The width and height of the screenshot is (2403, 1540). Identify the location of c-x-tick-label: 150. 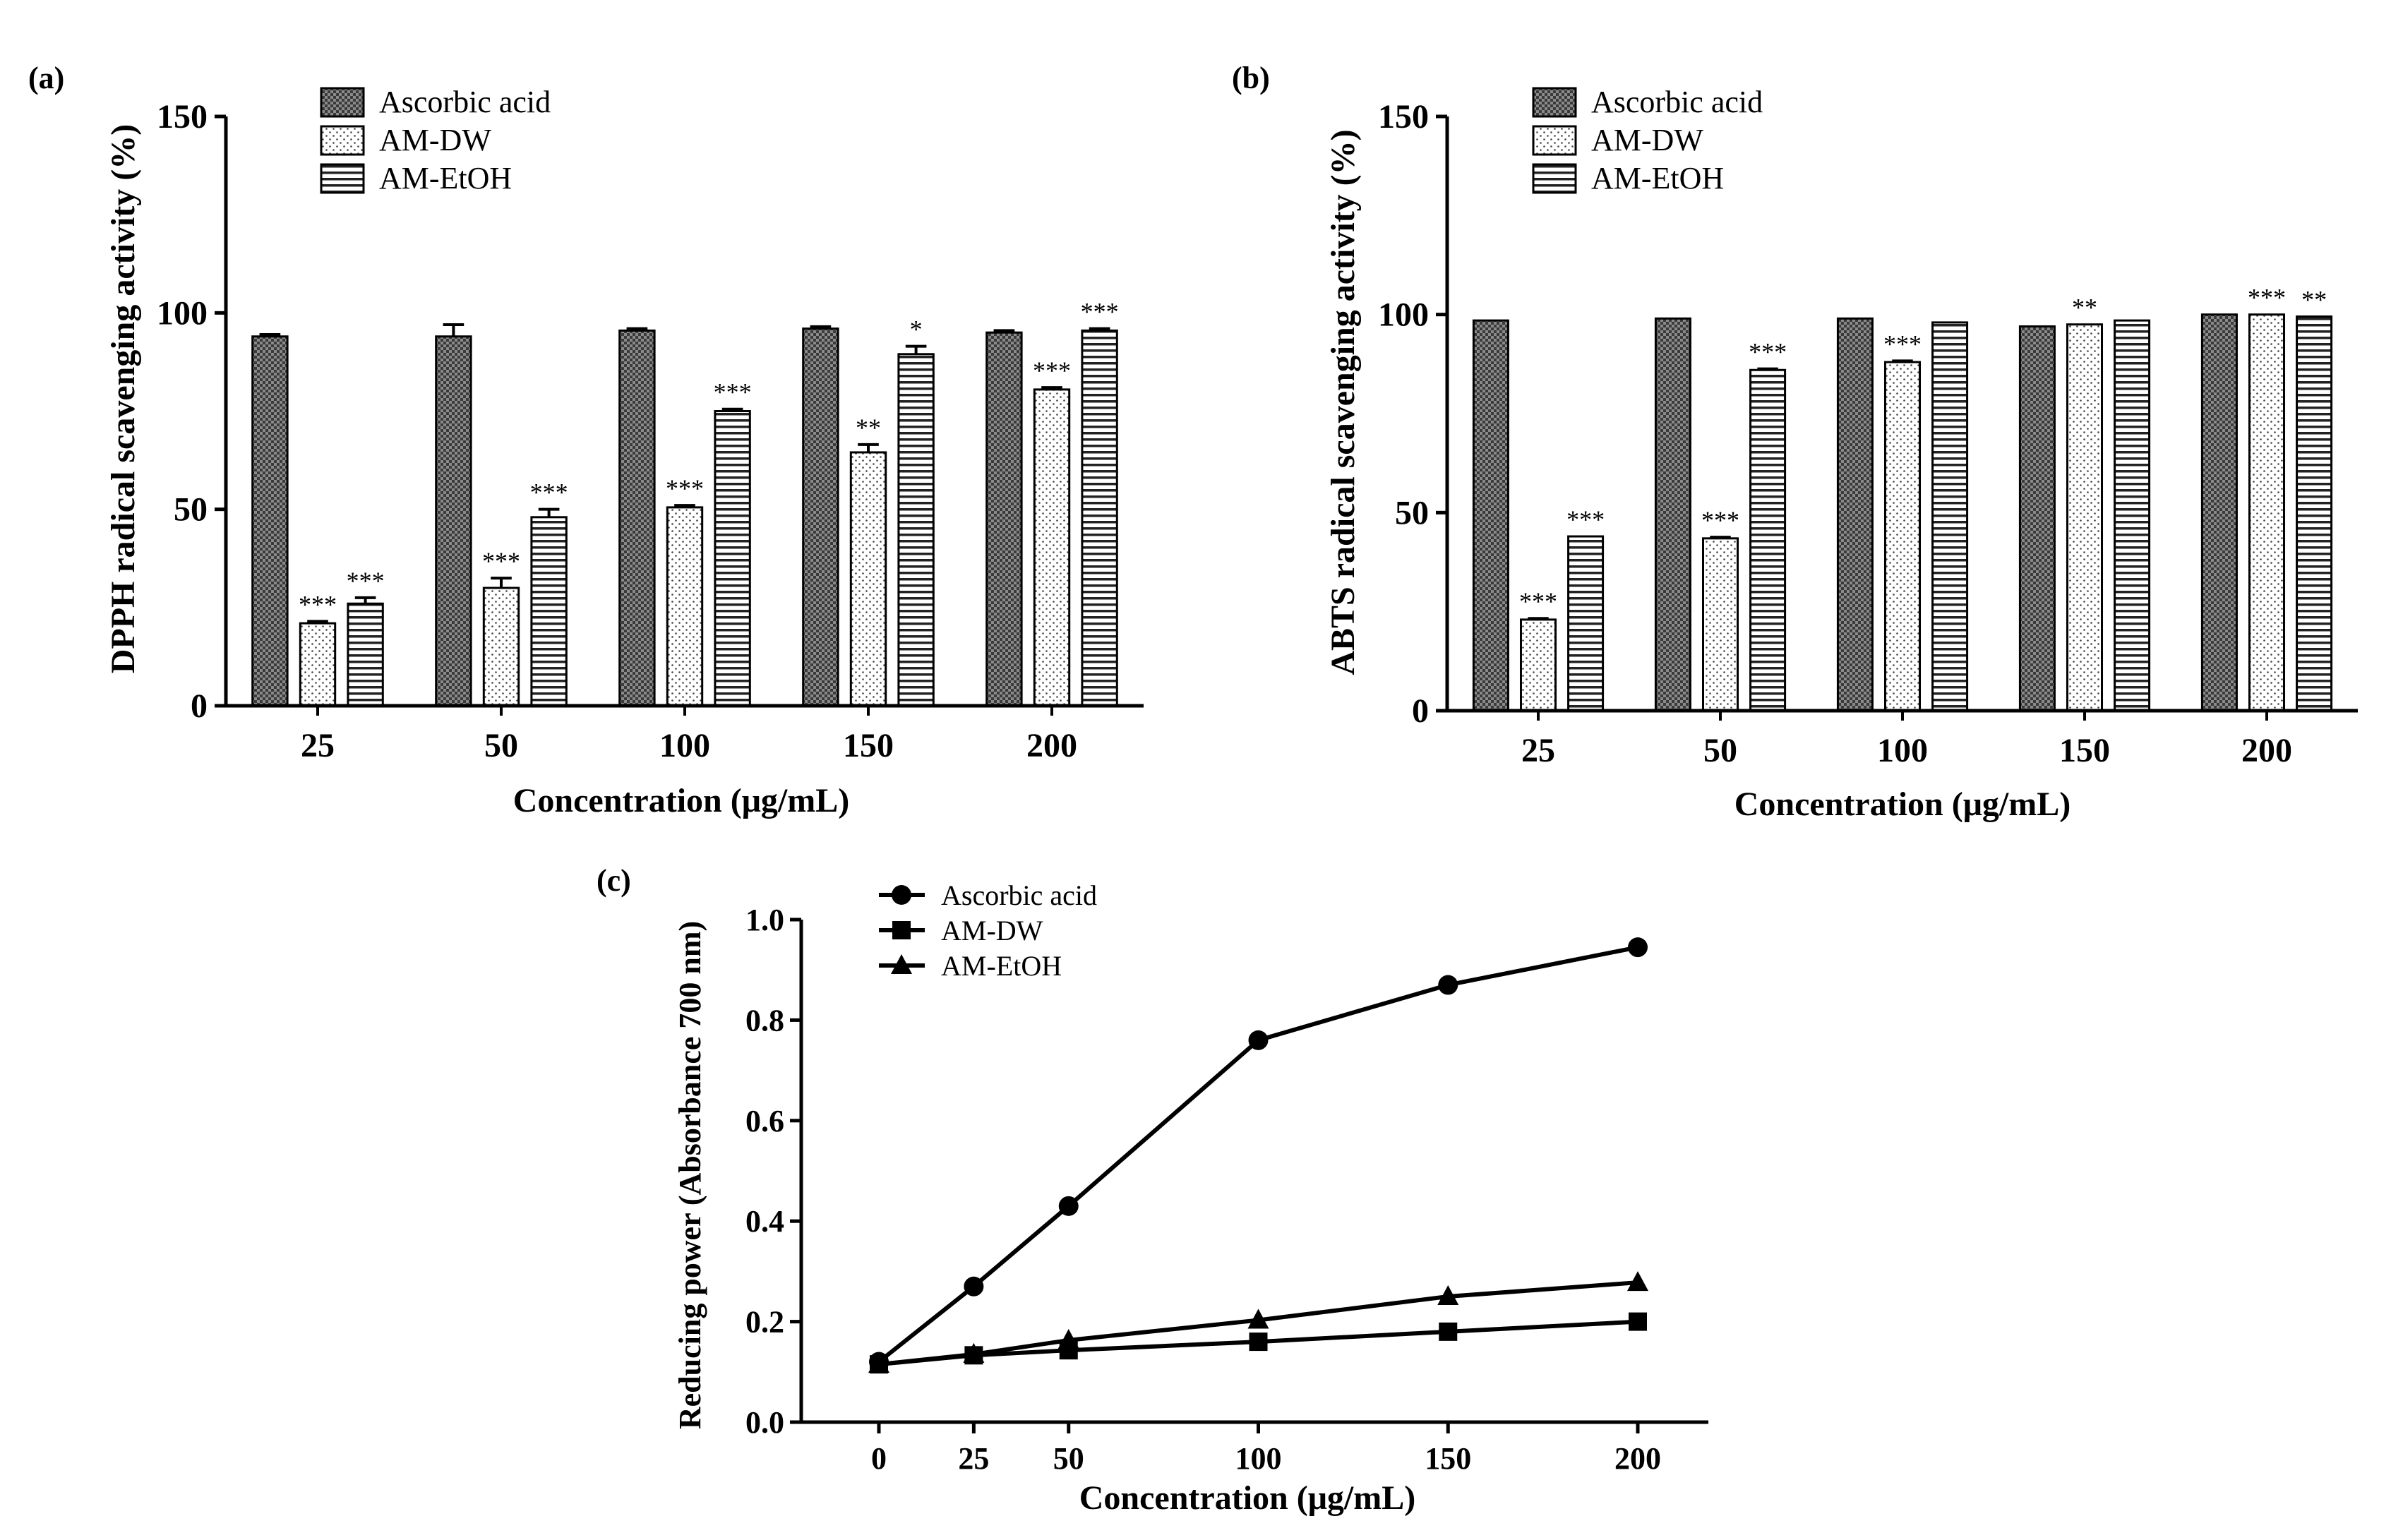
(1448, 1458).